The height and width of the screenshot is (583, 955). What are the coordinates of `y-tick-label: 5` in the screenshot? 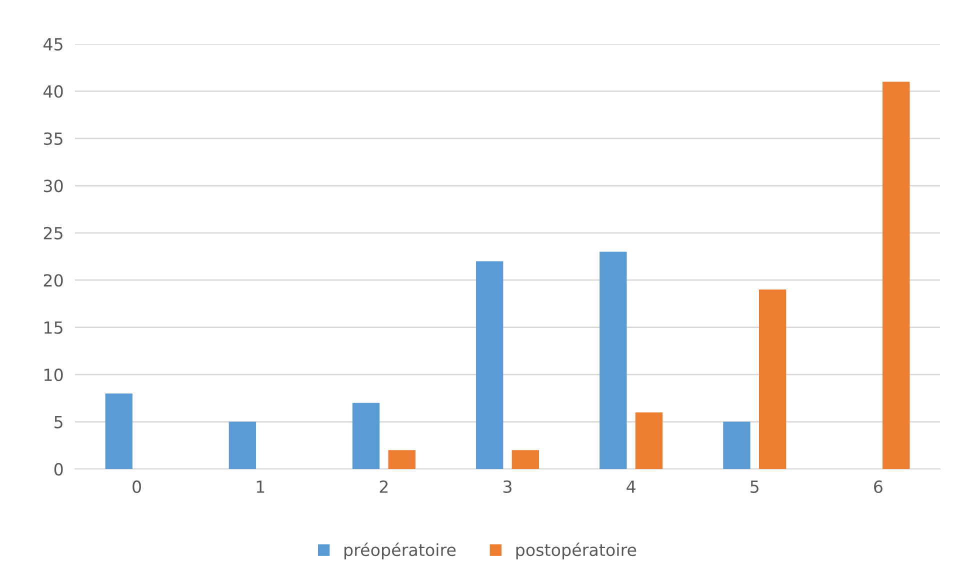 It's located at (58, 422).